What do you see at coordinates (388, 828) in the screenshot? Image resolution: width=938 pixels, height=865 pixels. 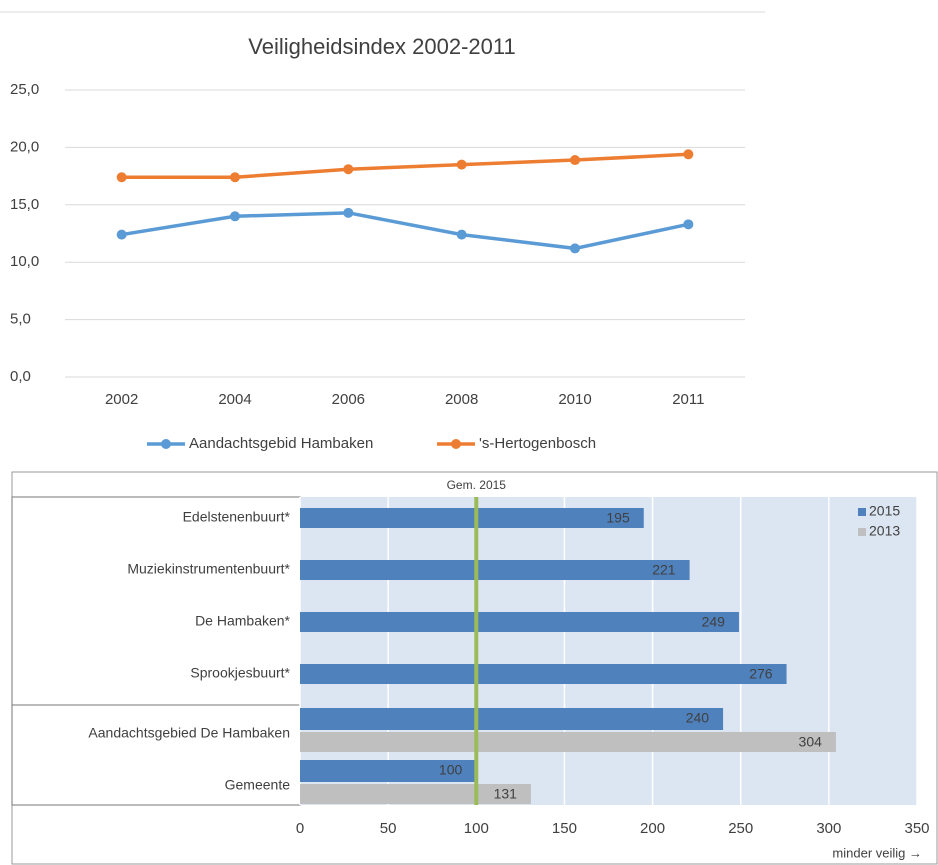 I see `x-tick-label: 50` at bounding box center [388, 828].